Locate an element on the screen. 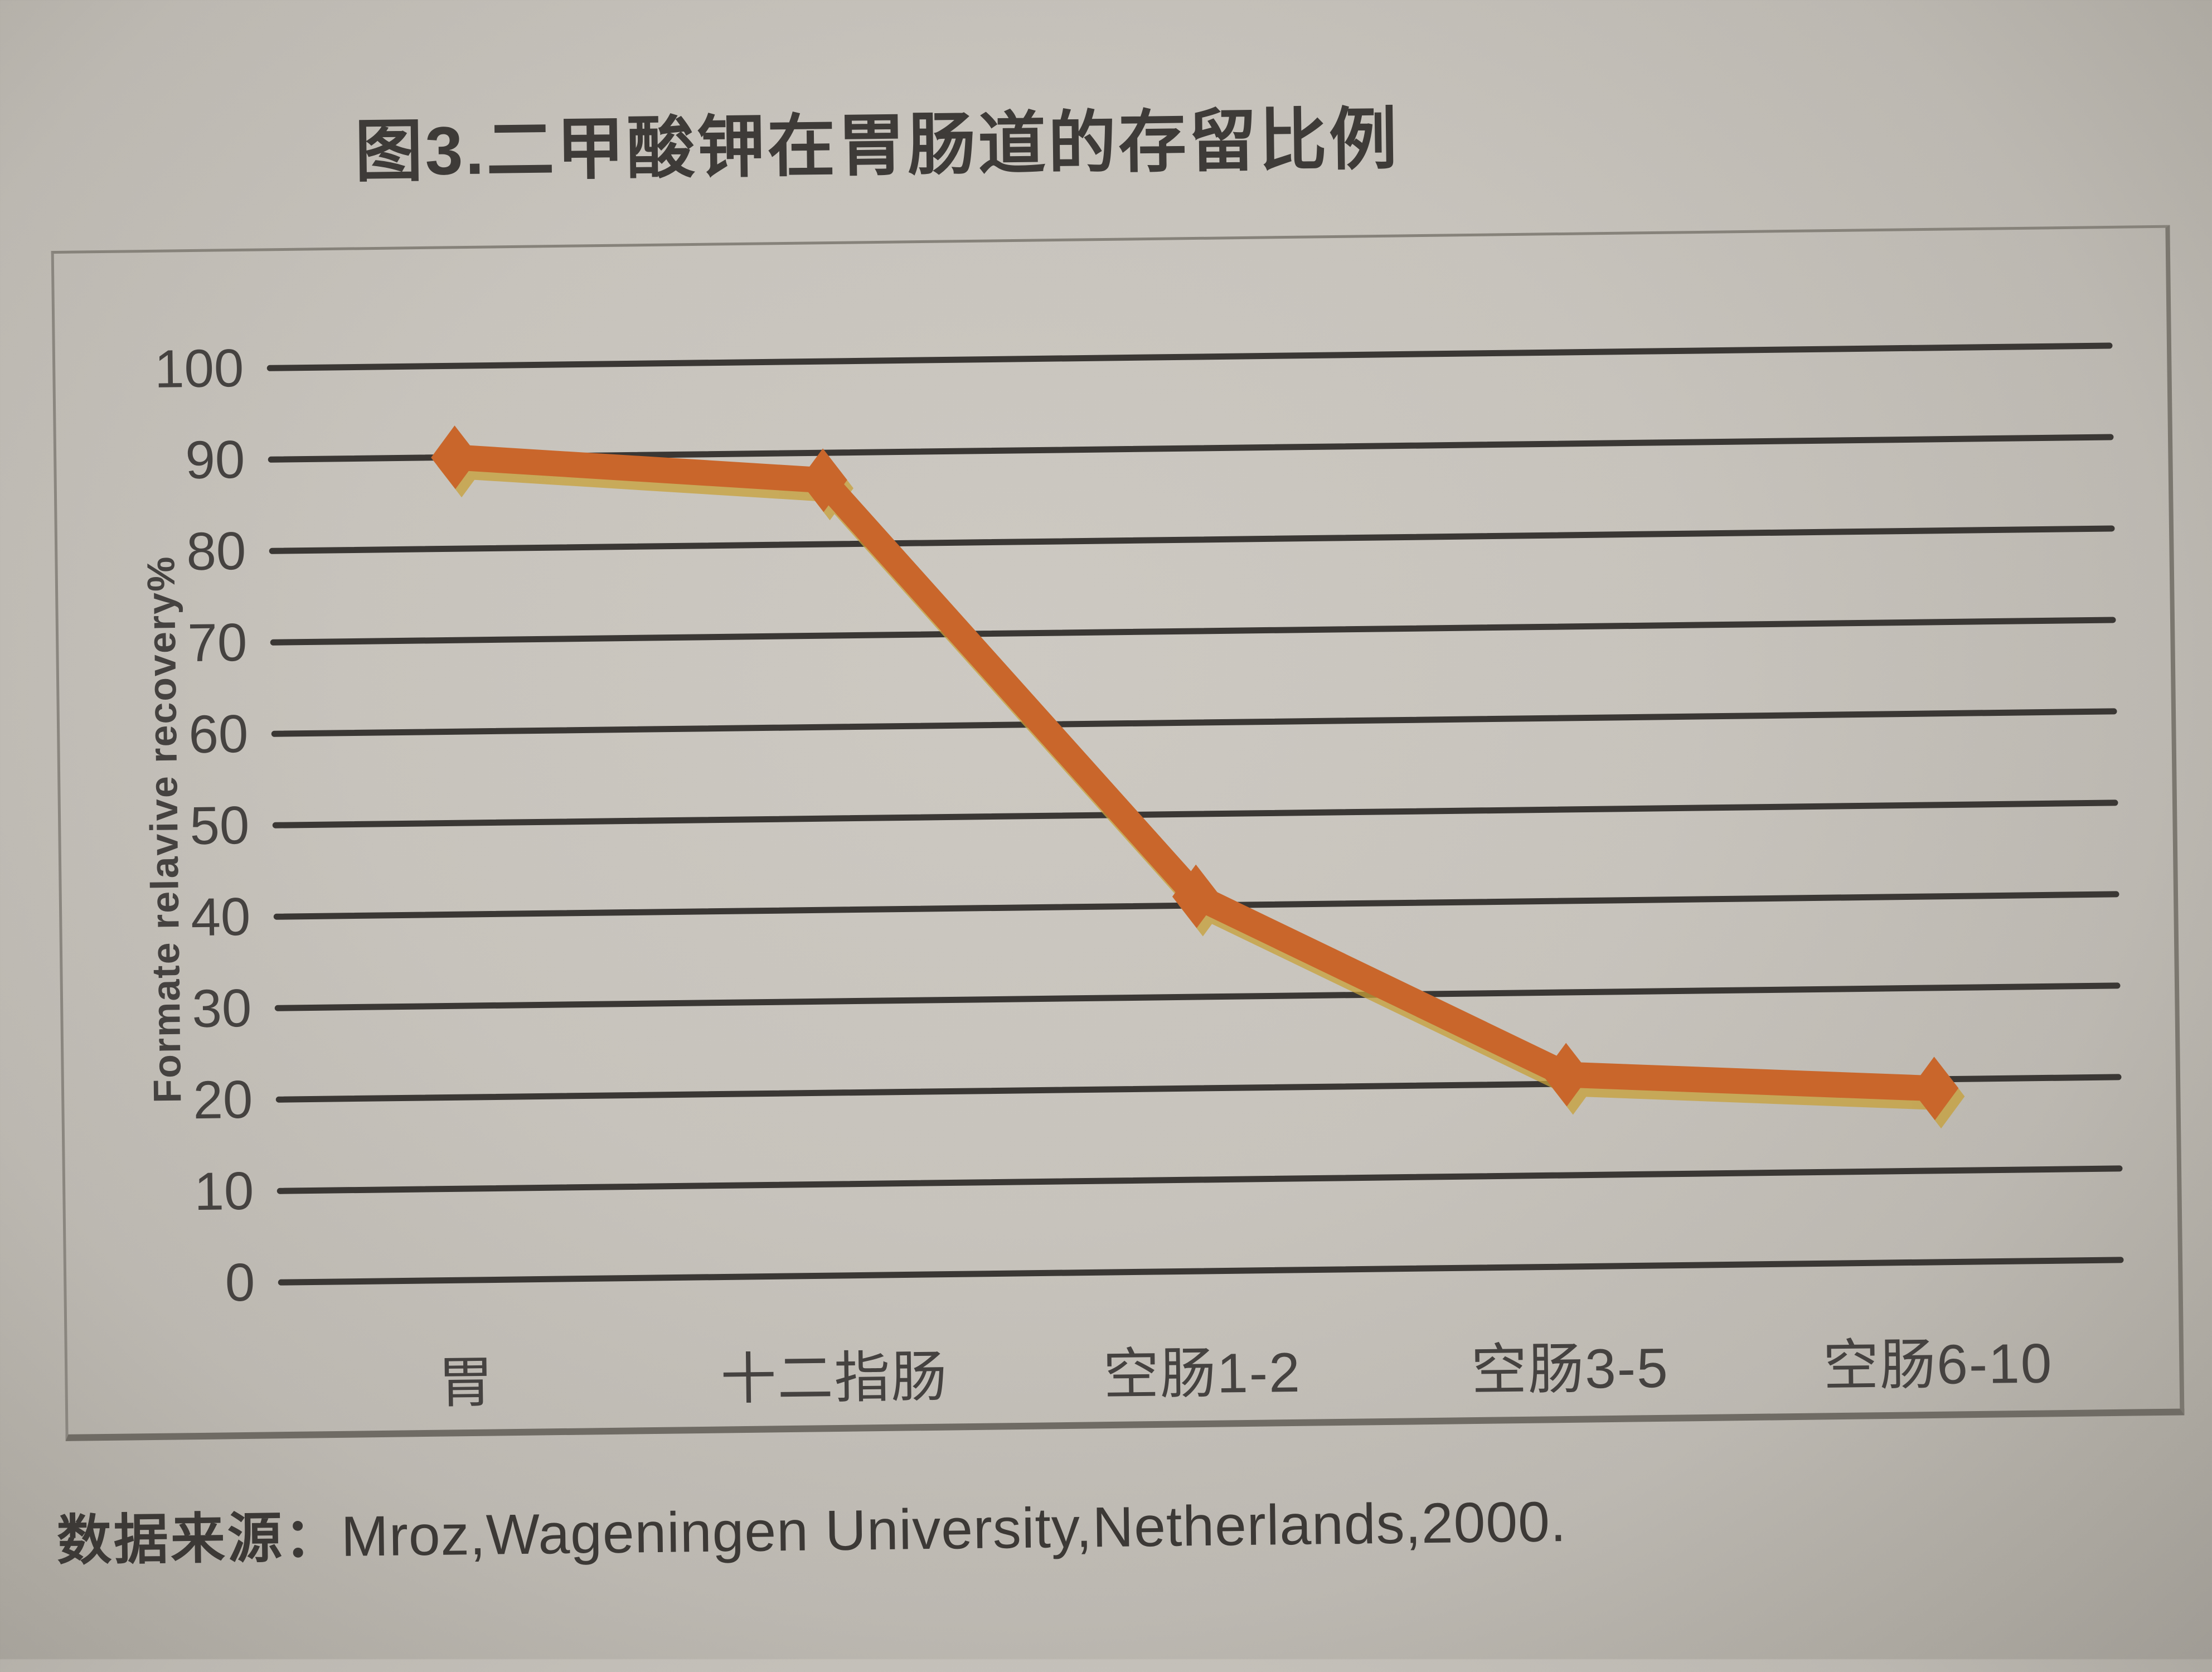  x-axis-label: 空肠3-5 is located at coordinates (1570, 1369).